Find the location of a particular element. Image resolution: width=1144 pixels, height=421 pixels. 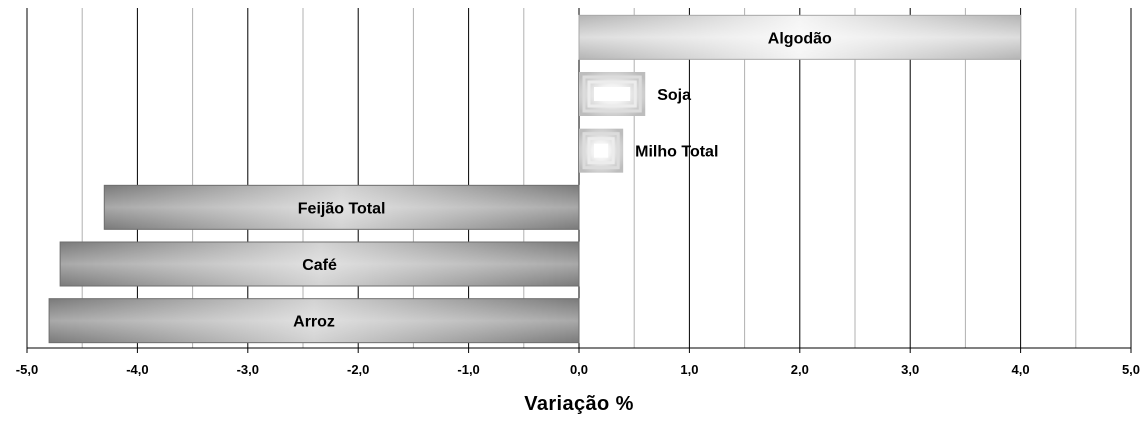

bar-label: Algodão is located at coordinates (800, 38).